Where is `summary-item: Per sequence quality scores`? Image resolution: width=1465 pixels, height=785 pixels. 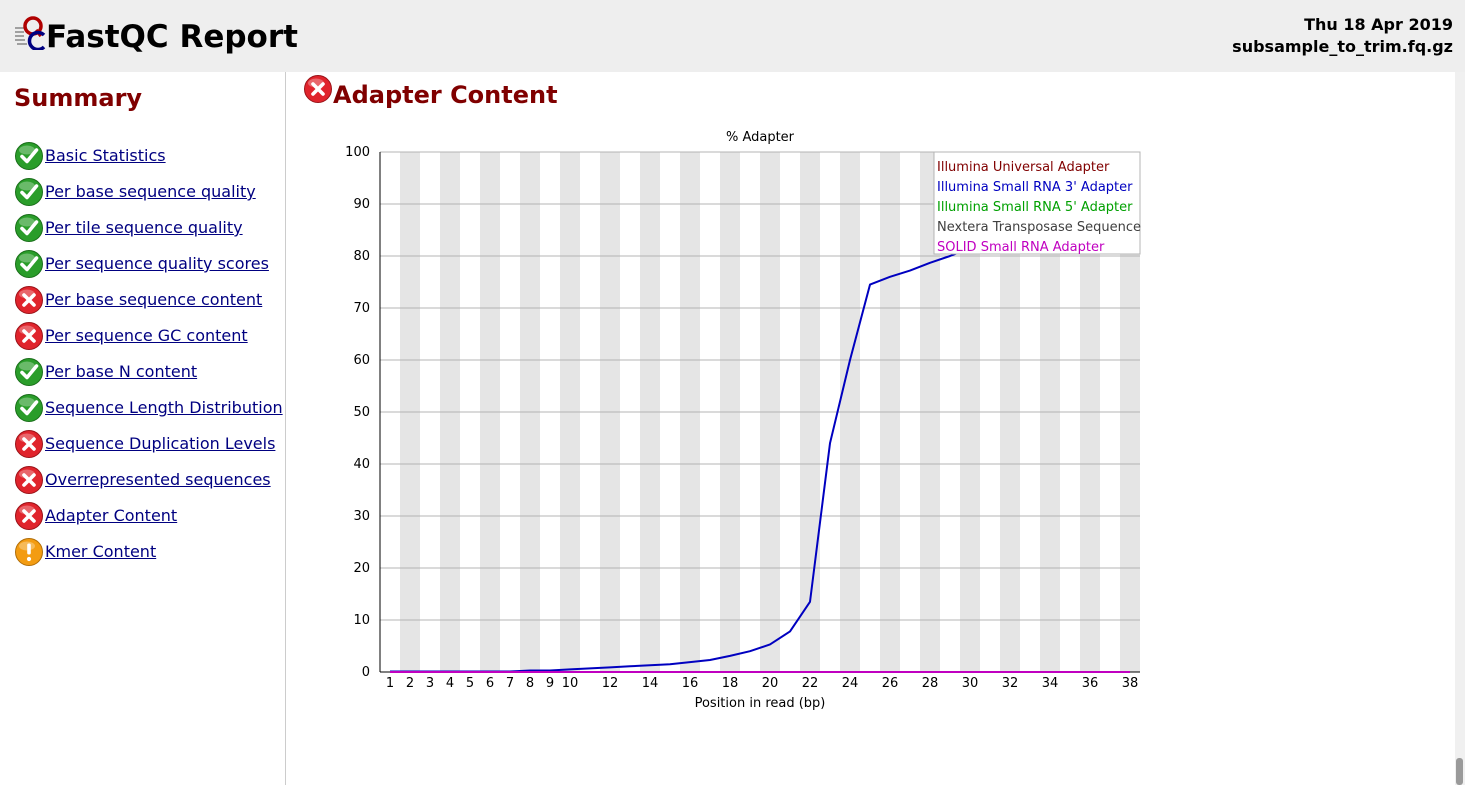 summary-item: Per sequence quality scores is located at coordinates (148, 264).